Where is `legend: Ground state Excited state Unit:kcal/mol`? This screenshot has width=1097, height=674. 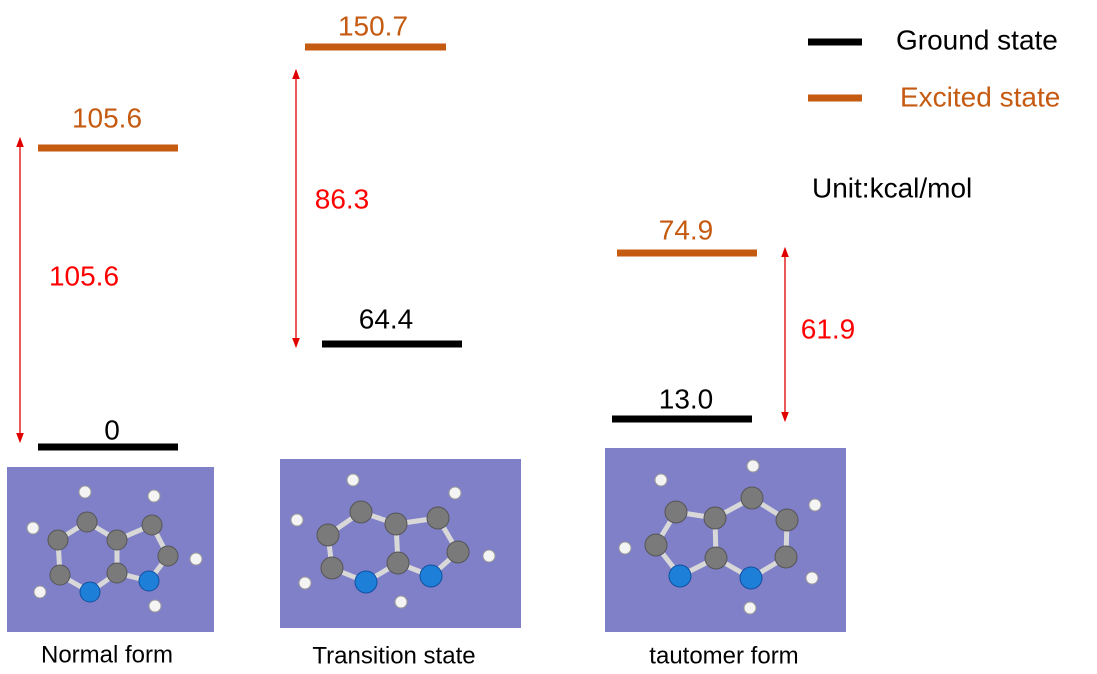
legend: Ground state Excited state Unit:kcal/mol is located at coordinates (934, 113).